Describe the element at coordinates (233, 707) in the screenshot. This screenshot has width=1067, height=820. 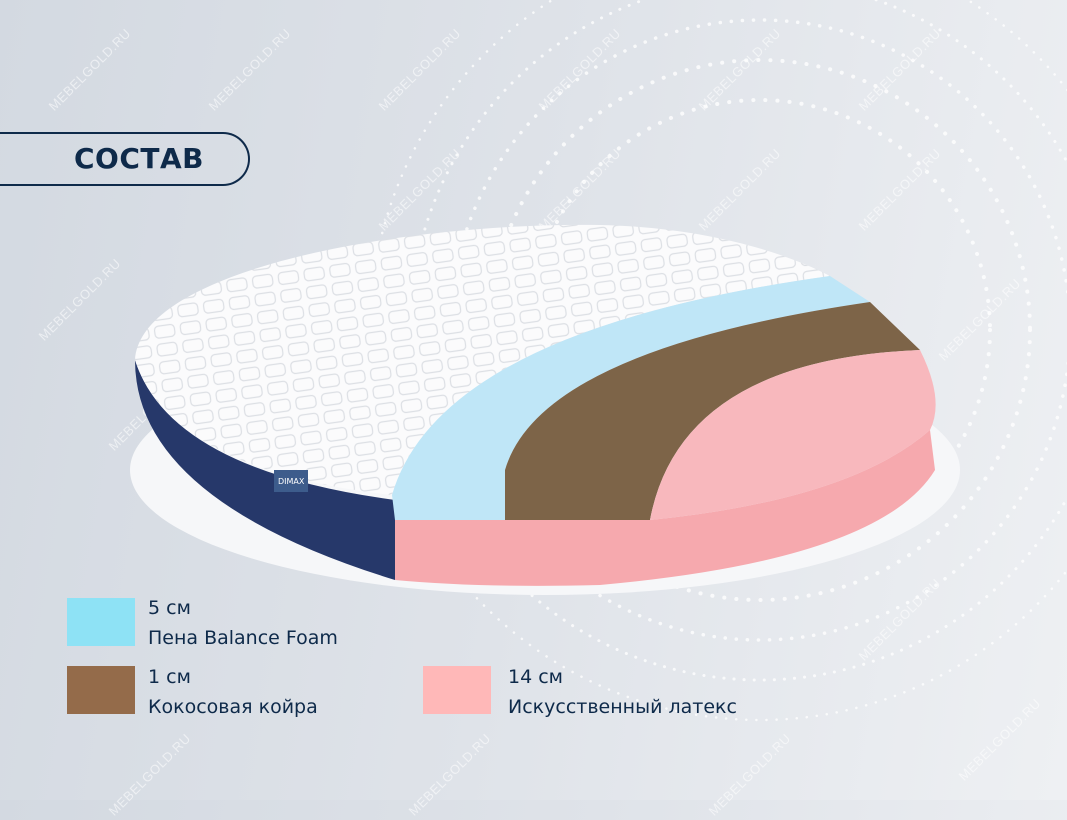
I see `legend-coir-material: Кокосовая койра` at that location.